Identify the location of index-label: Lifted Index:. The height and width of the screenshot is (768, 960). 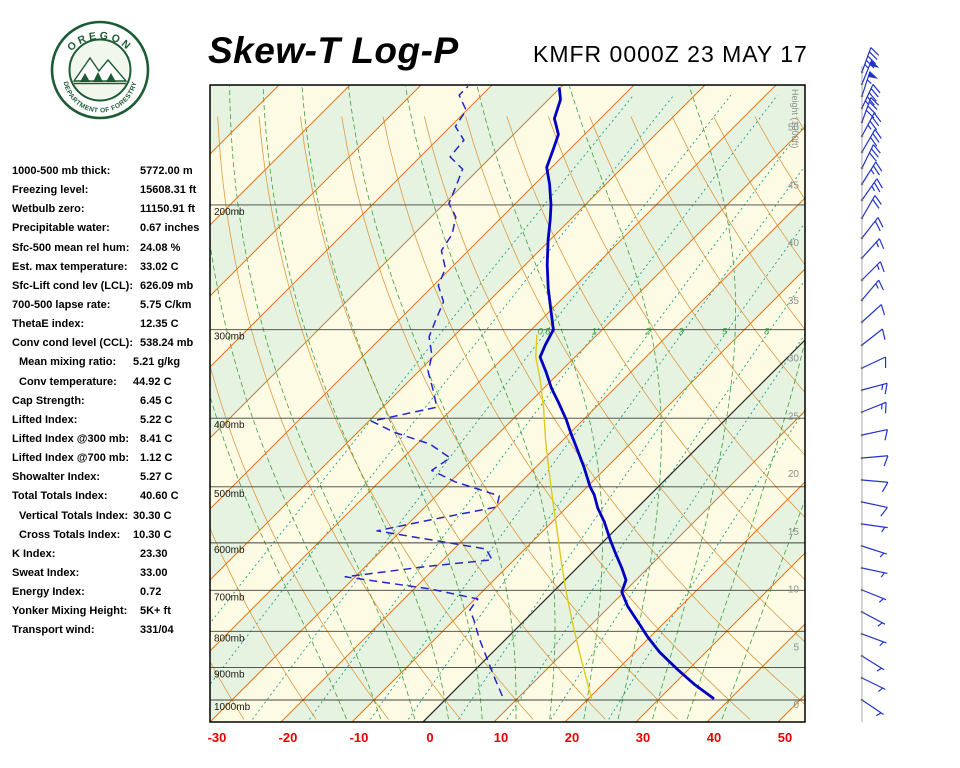
(45, 419).